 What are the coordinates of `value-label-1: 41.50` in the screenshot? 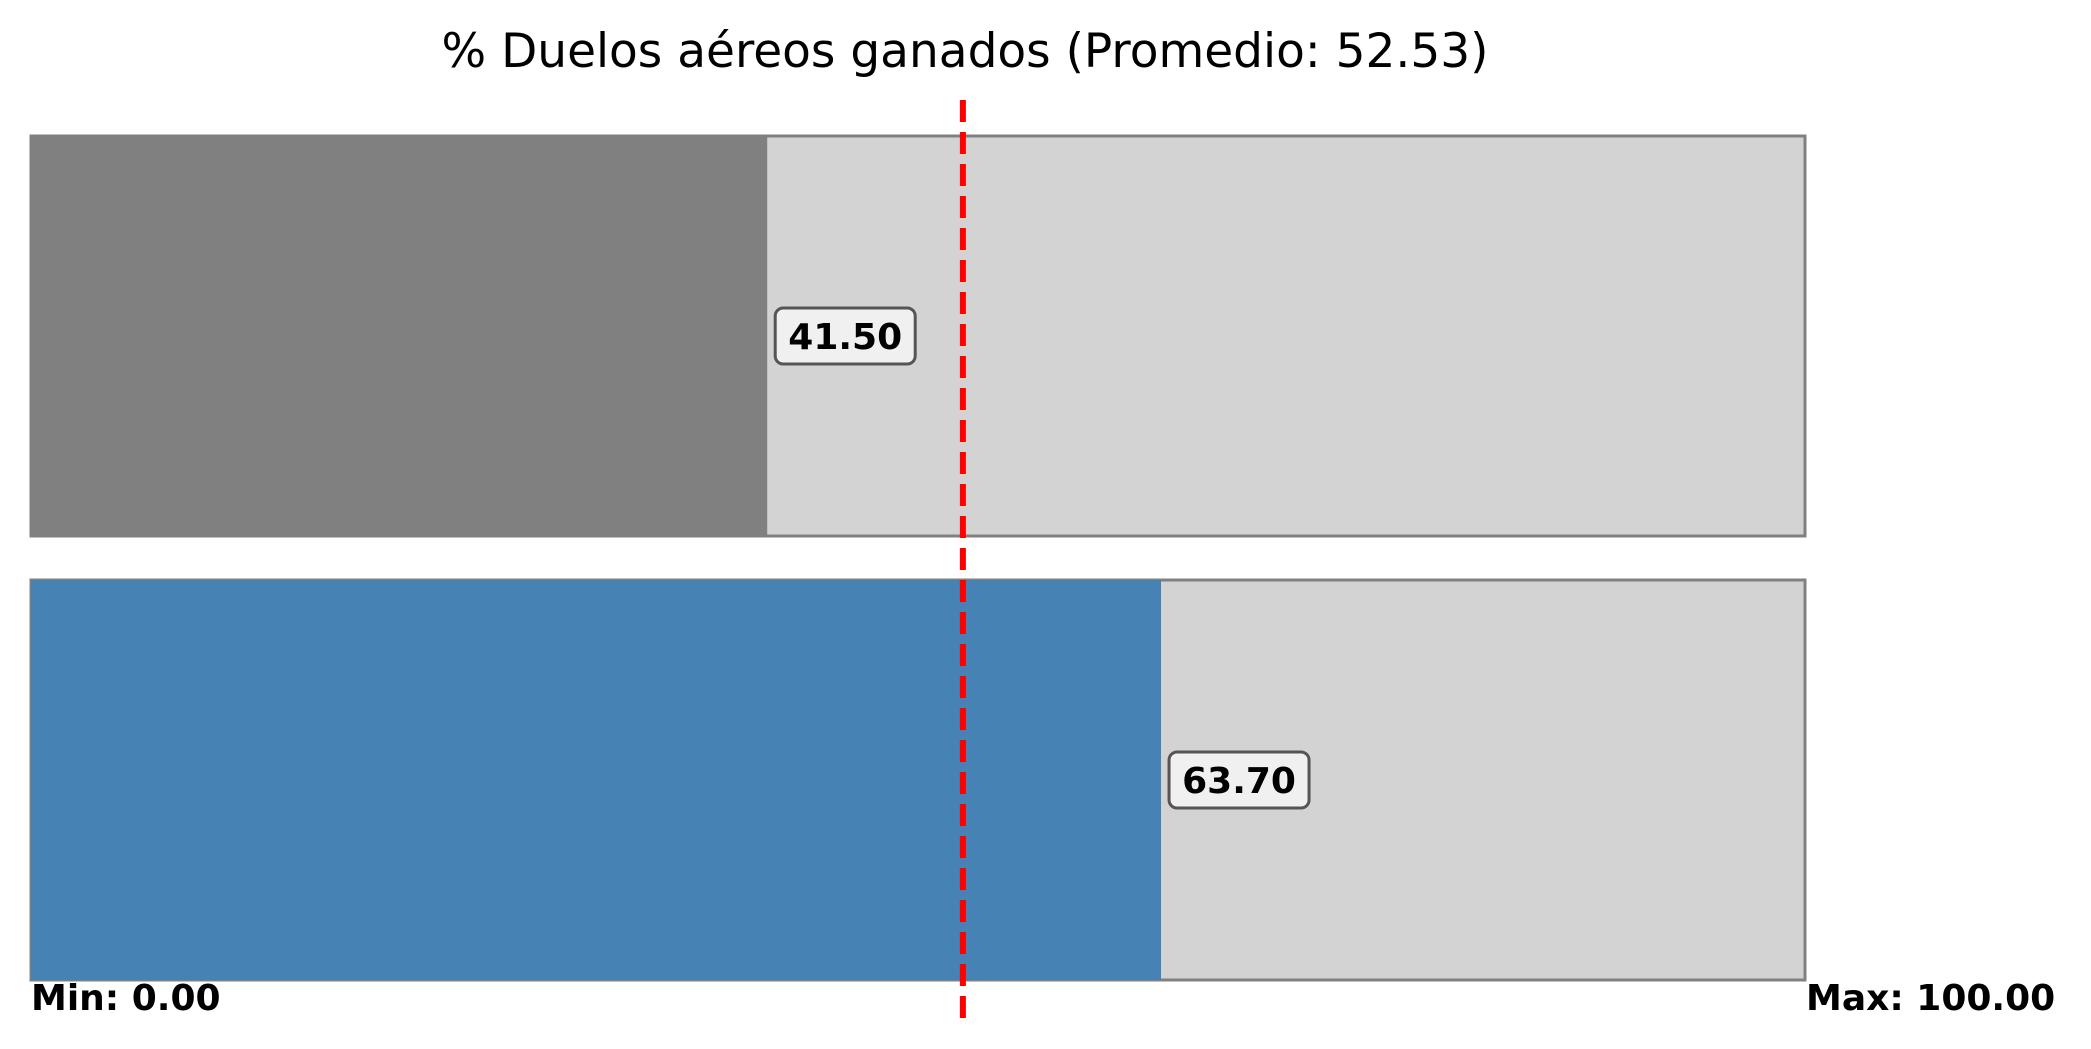 It's located at (845, 336).